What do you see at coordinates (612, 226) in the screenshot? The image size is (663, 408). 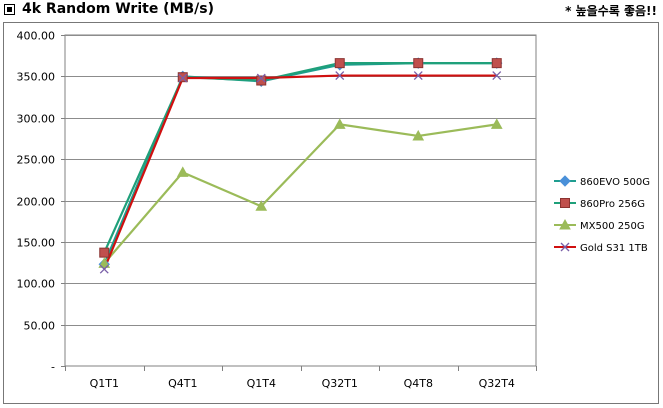 I see `legend-label: MX500 250G` at bounding box center [612, 226].